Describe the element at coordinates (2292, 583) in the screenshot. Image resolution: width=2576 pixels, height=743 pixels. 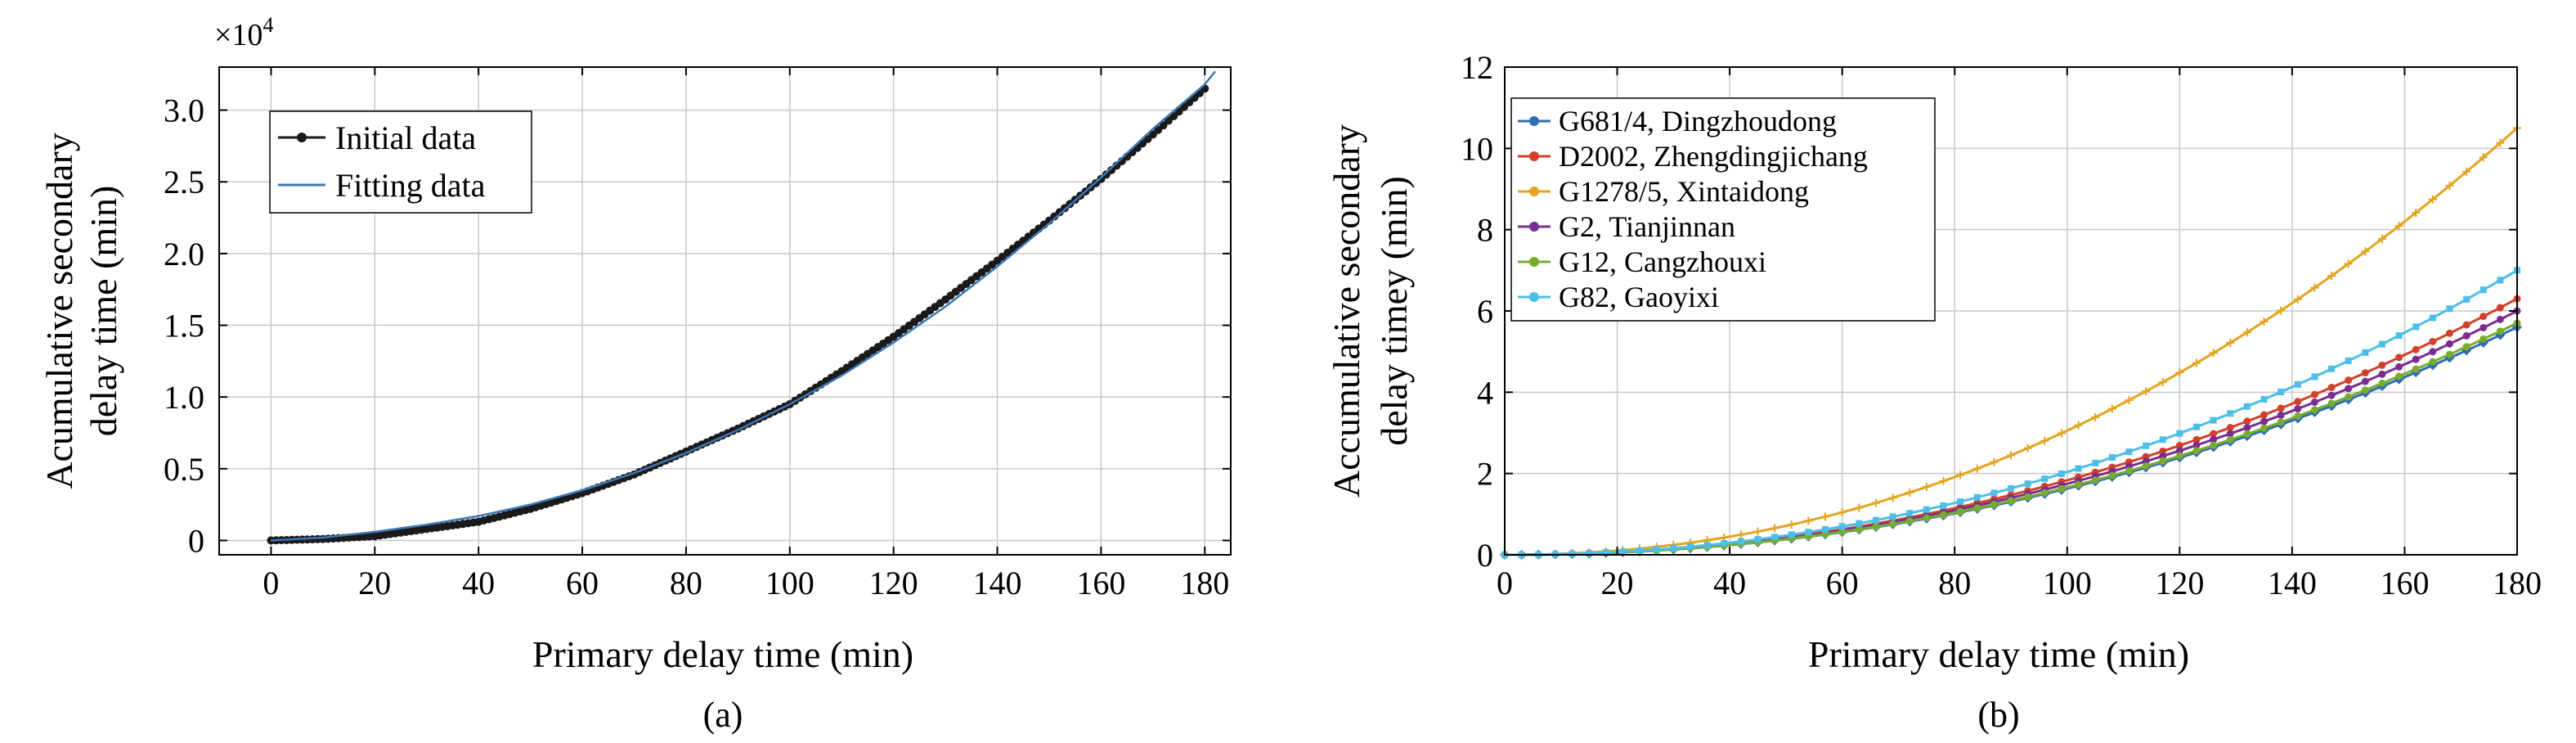
I see `x-tick-label: 140` at that location.